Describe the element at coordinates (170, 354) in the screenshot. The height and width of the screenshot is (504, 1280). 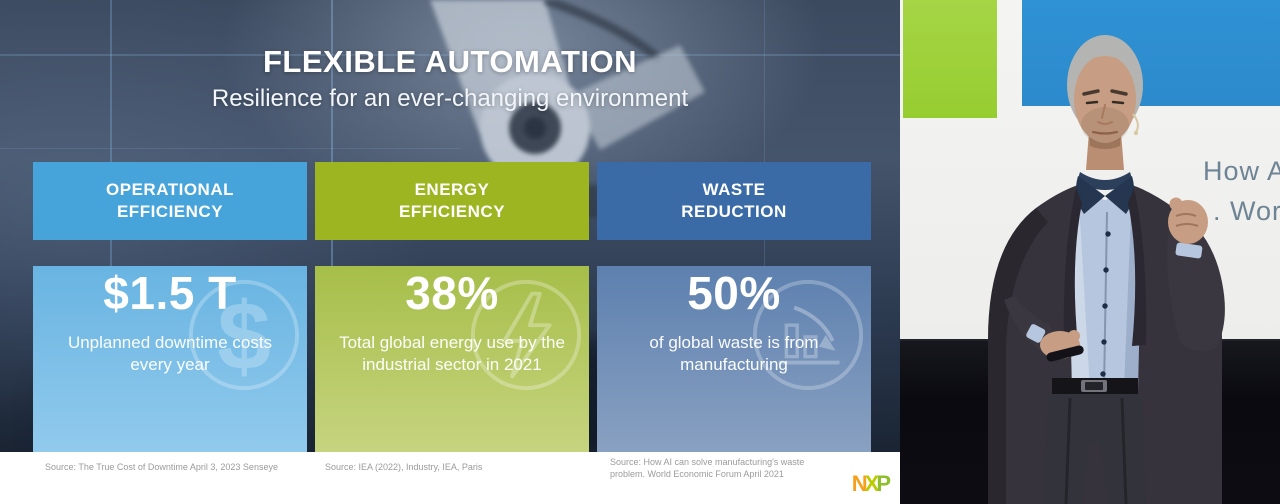
I see `card-description: Unplanned downtime costs every year` at that location.